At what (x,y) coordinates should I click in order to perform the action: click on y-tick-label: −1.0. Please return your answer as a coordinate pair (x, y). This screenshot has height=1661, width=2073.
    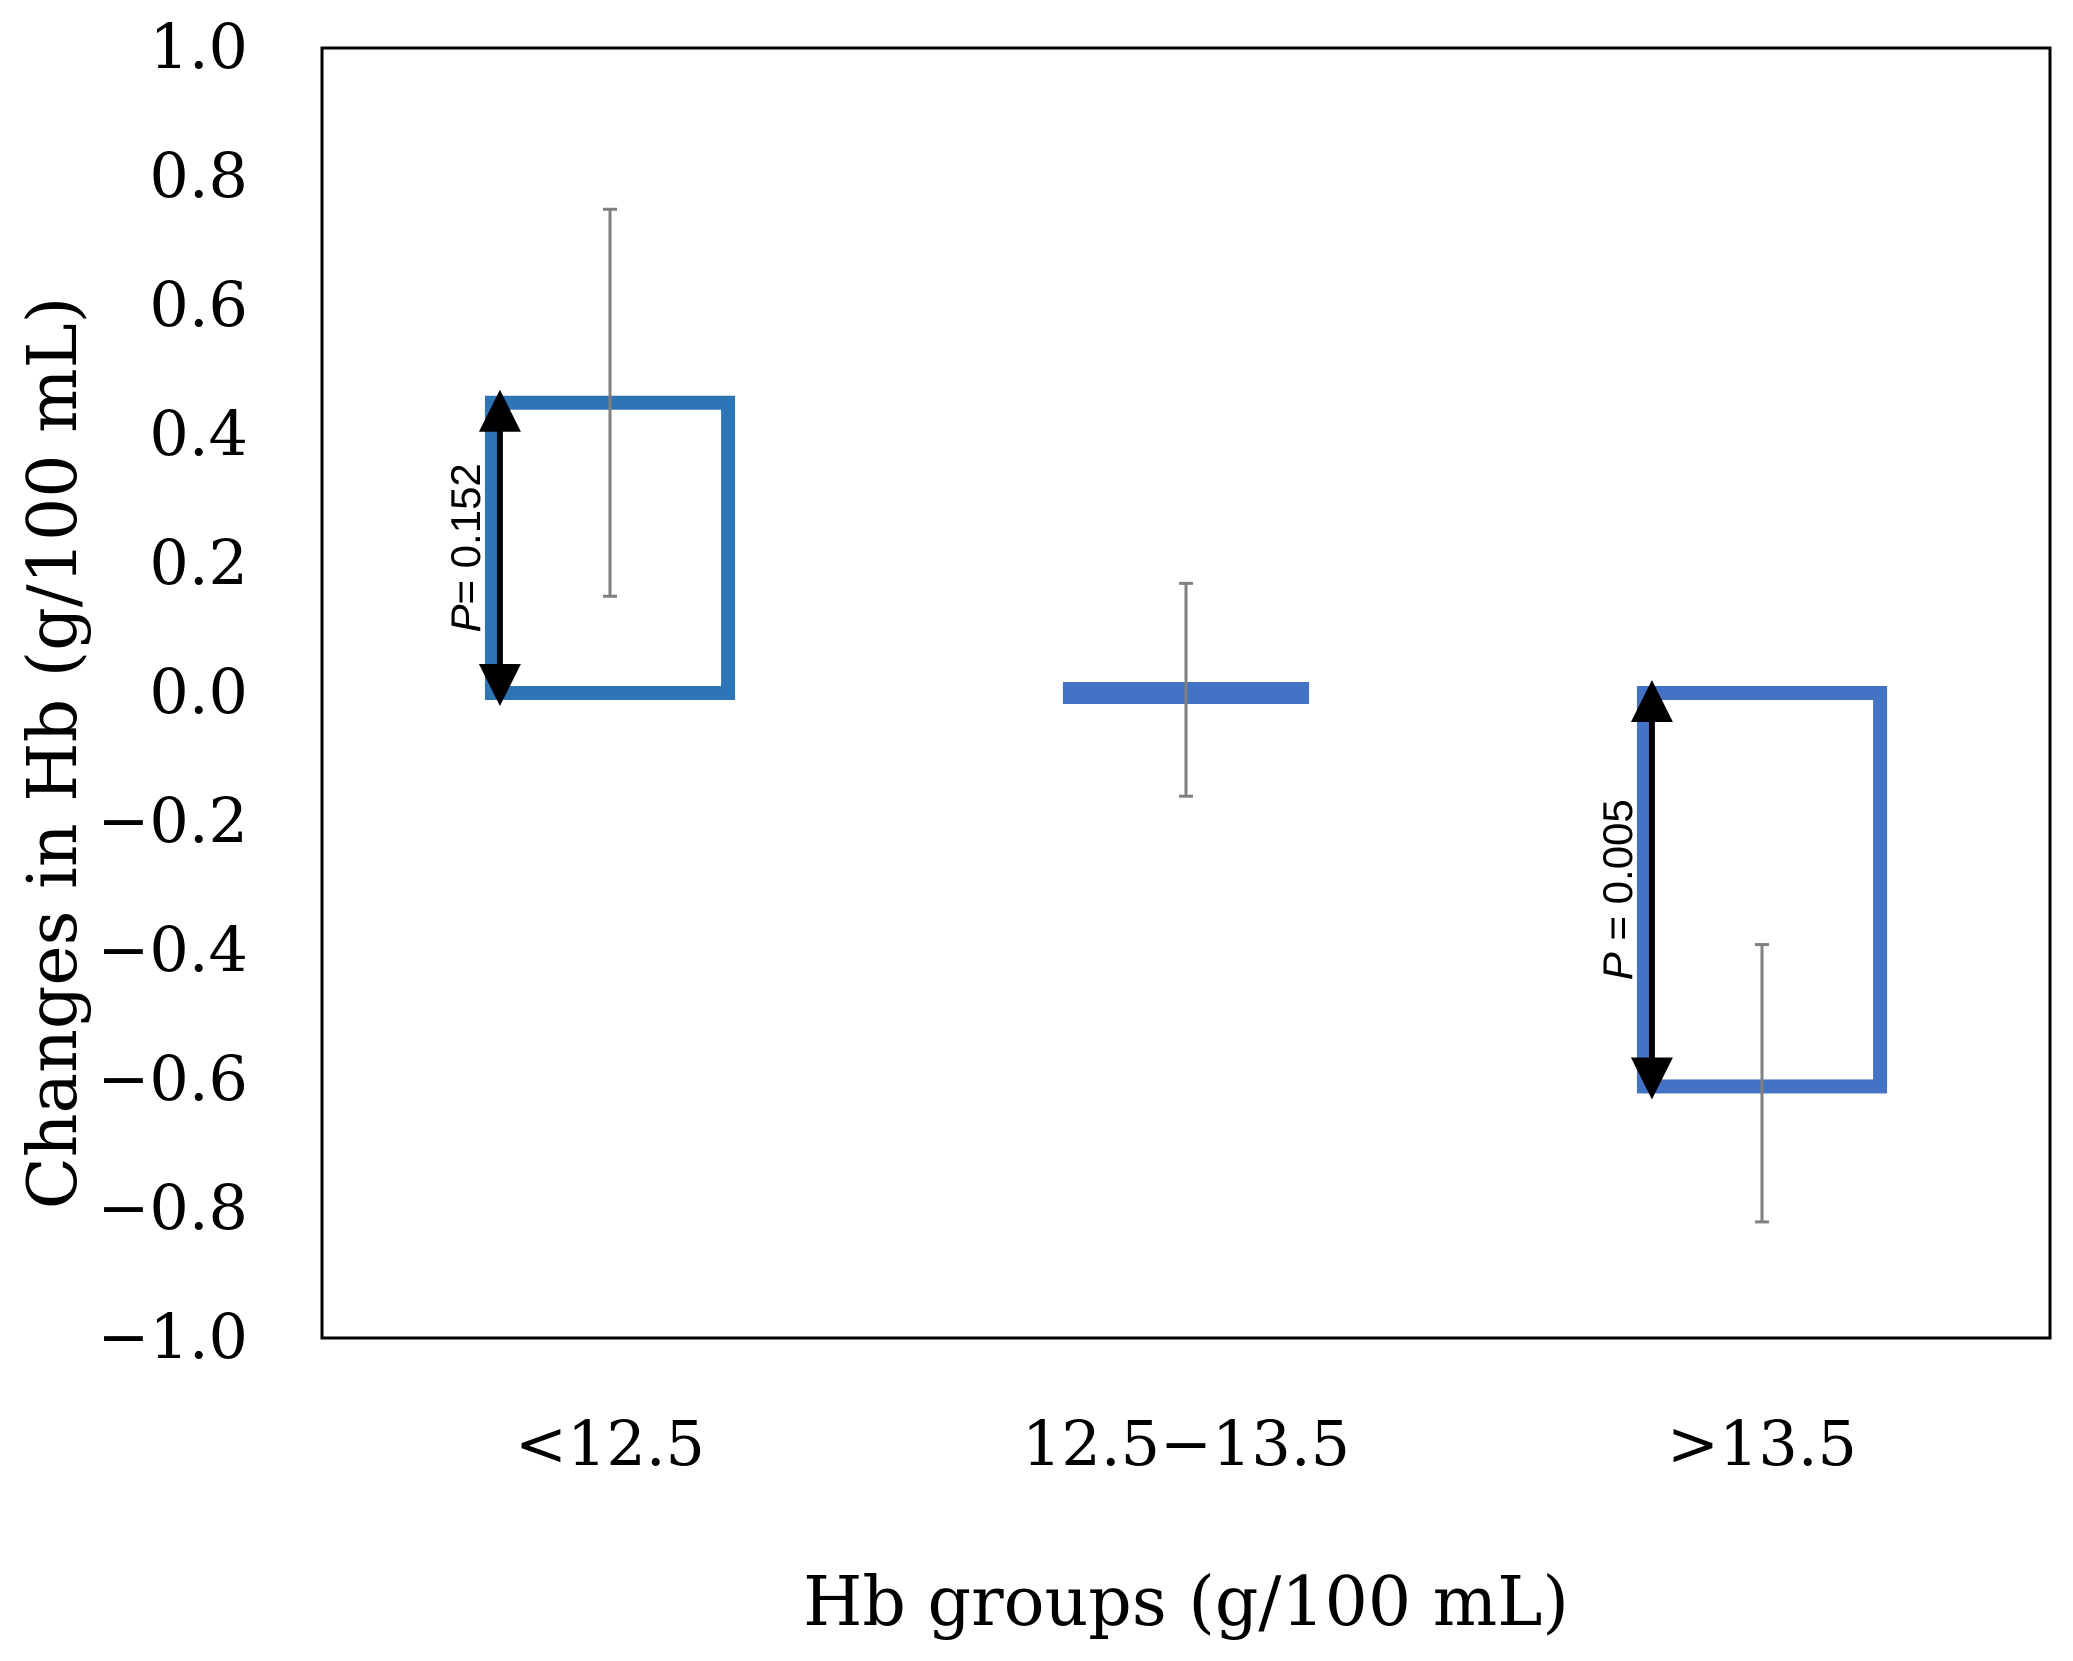
    Looking at the image, I should click on (172, 1336).